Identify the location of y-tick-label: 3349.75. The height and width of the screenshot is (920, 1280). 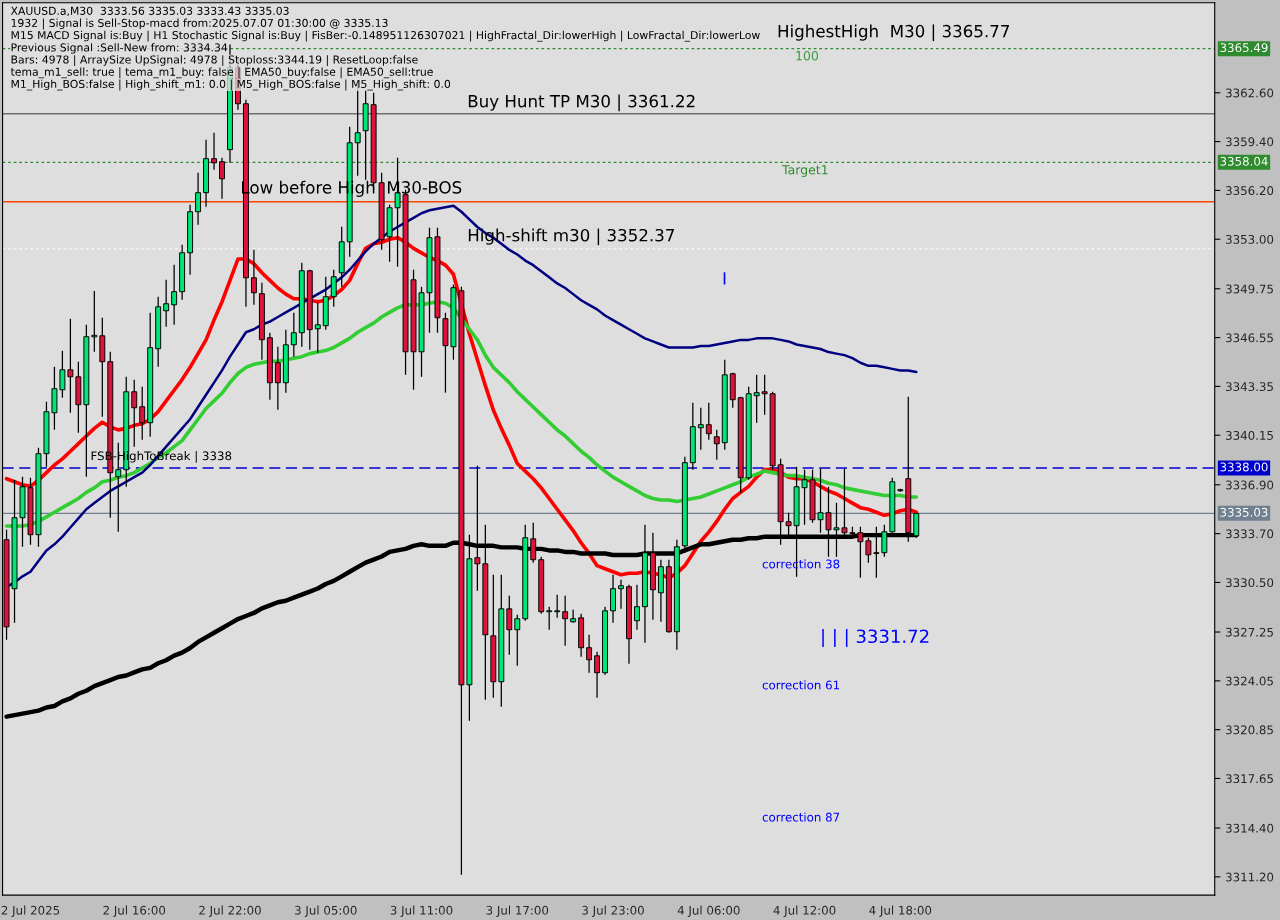
(1249, 289).